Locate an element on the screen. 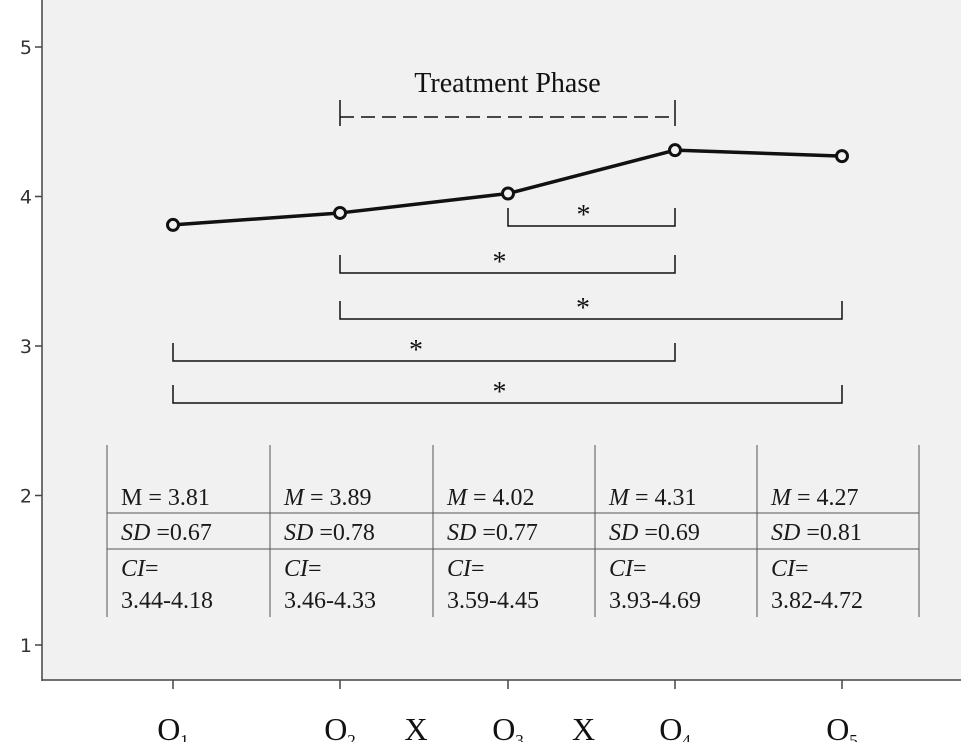 The height and width of the screenshot is (742, 961). sd-value: =0.69 is located at coordinates (669, 533).